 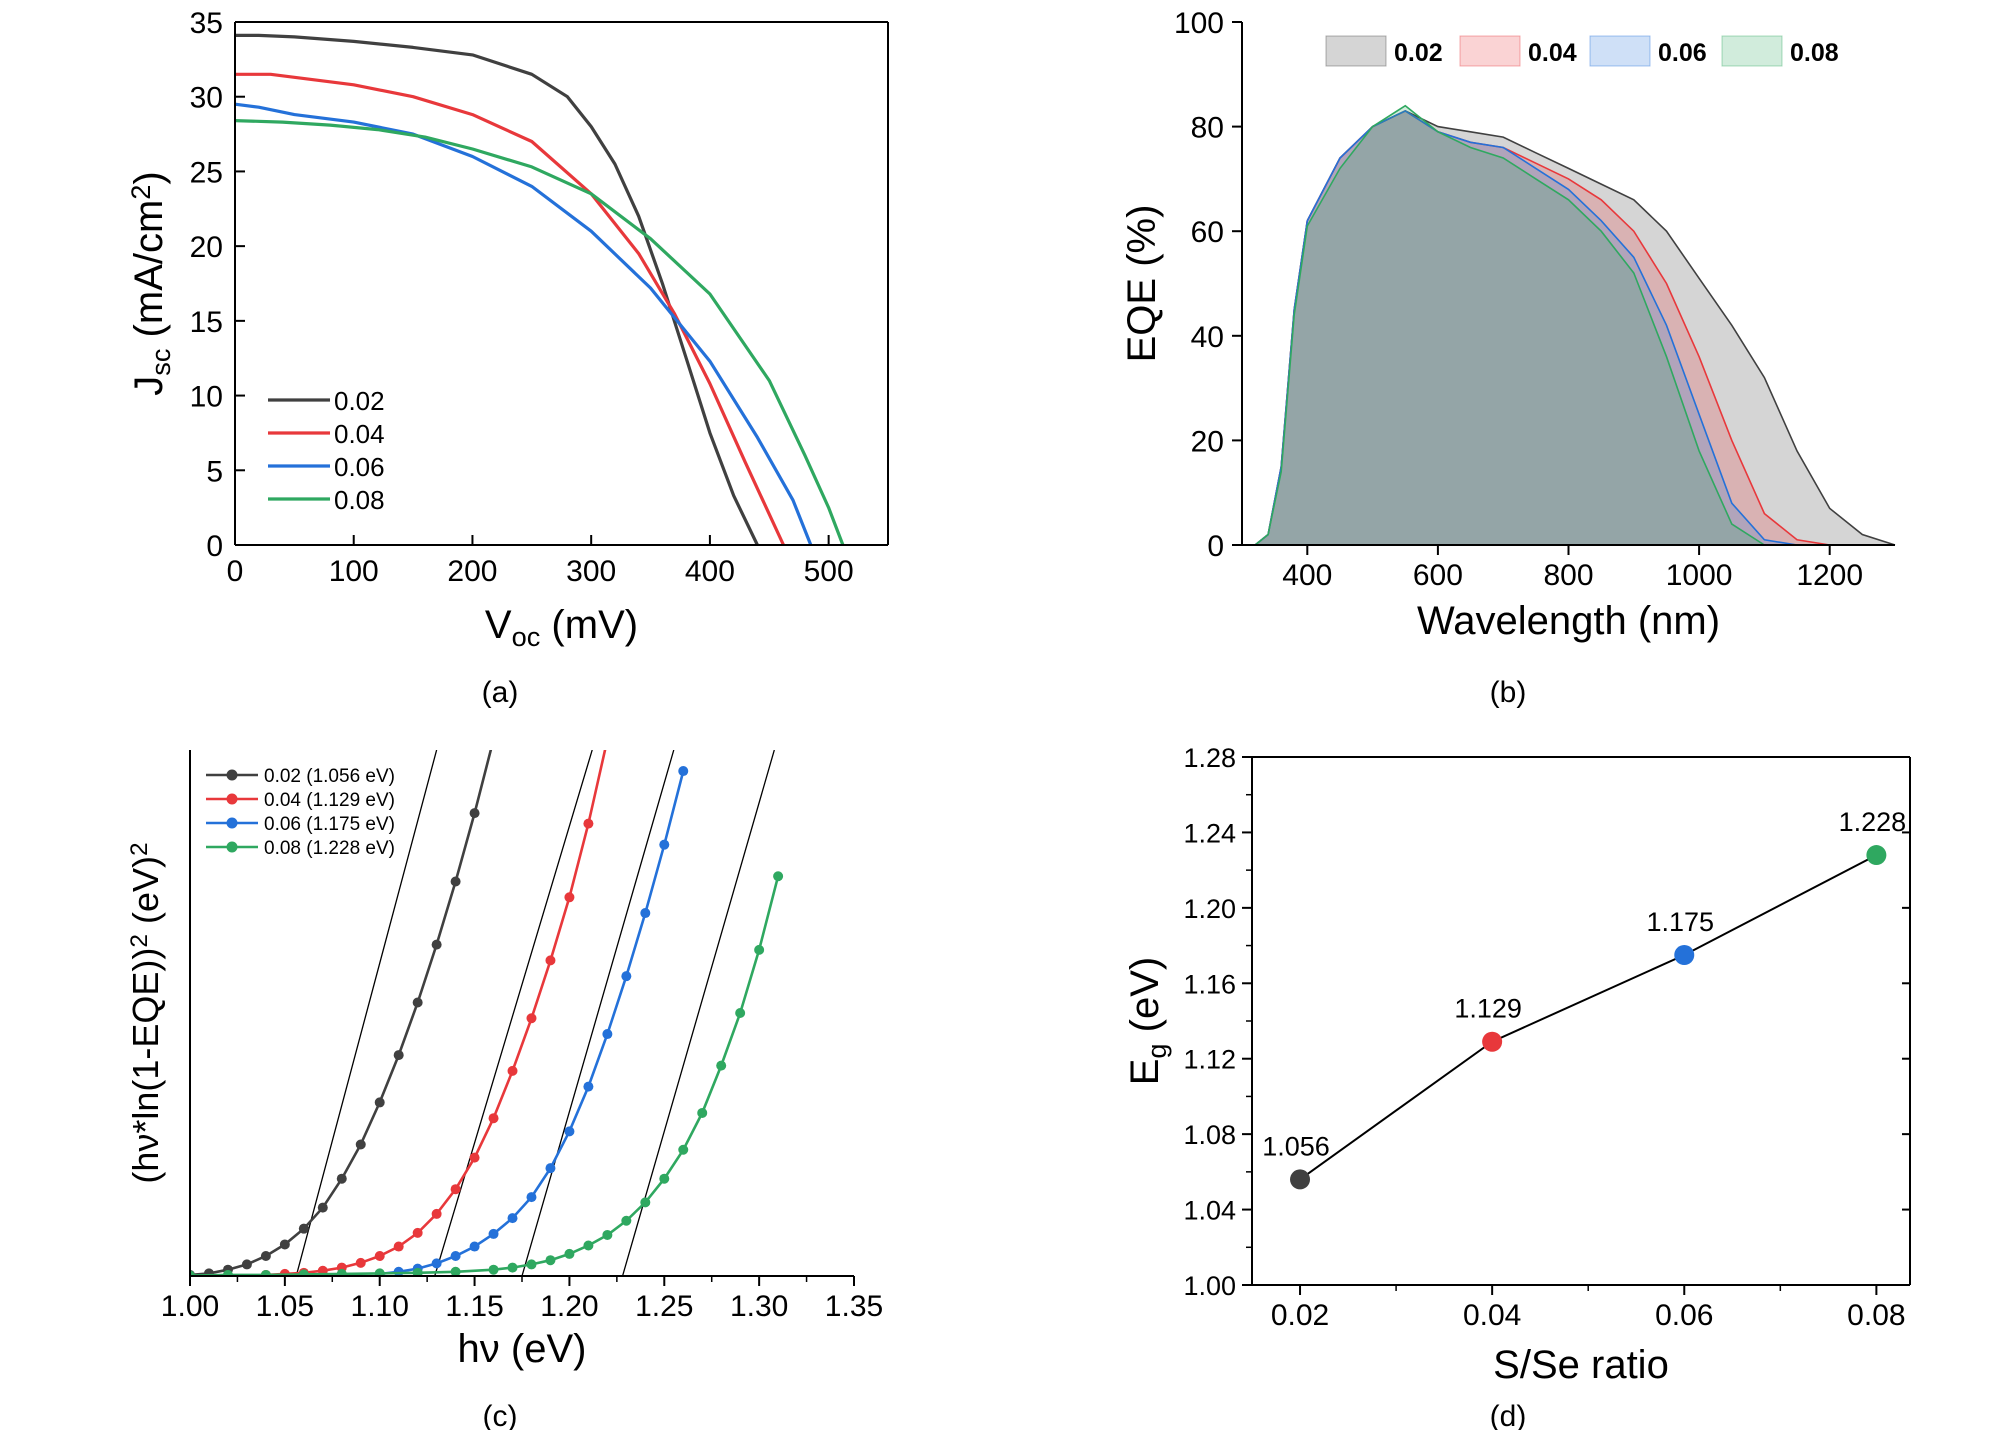 I want to click on y-tick-label: 1.08, so click(x=1209, y=1135).